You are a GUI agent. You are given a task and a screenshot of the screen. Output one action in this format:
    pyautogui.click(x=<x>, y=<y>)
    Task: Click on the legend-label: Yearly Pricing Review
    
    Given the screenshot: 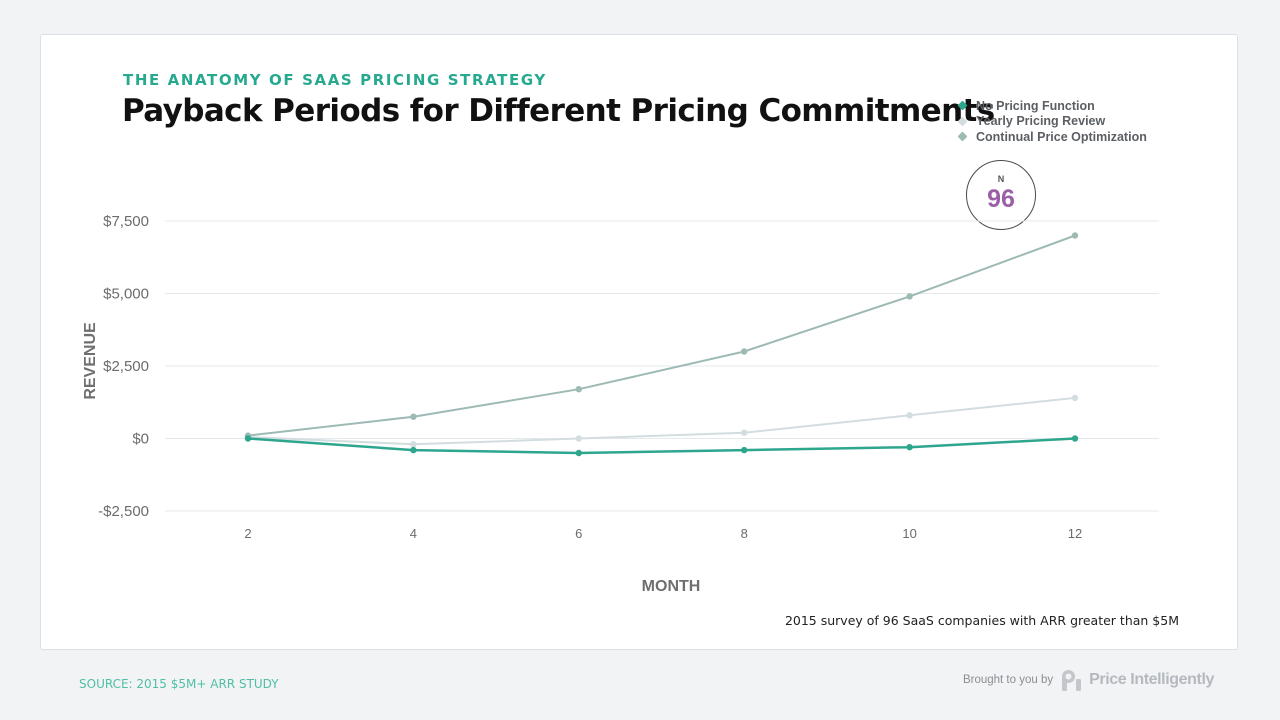 What is the action you would take?
    pyautogui.click(x=1041, y=121)
    